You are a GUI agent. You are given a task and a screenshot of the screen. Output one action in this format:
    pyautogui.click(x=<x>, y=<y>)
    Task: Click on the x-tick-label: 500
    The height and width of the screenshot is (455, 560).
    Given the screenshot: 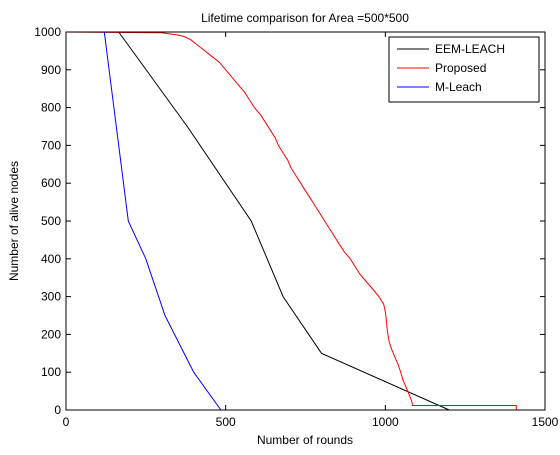 What is the action you would take?
    pyautogui.click(x=226, y=422)
    